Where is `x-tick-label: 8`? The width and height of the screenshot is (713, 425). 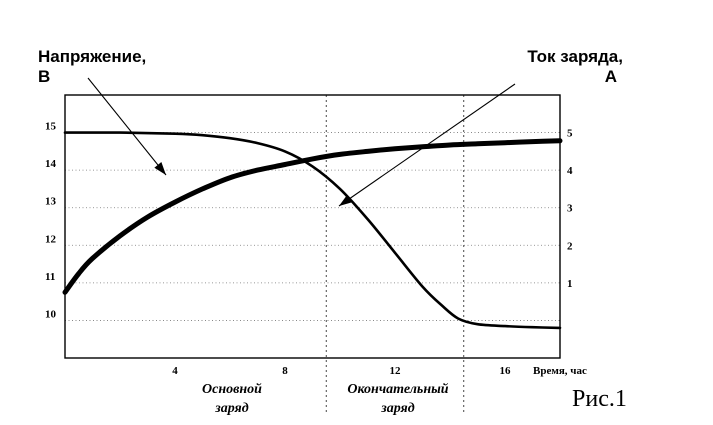
x-tick-label: 8 is located at coordinates (285, 371).